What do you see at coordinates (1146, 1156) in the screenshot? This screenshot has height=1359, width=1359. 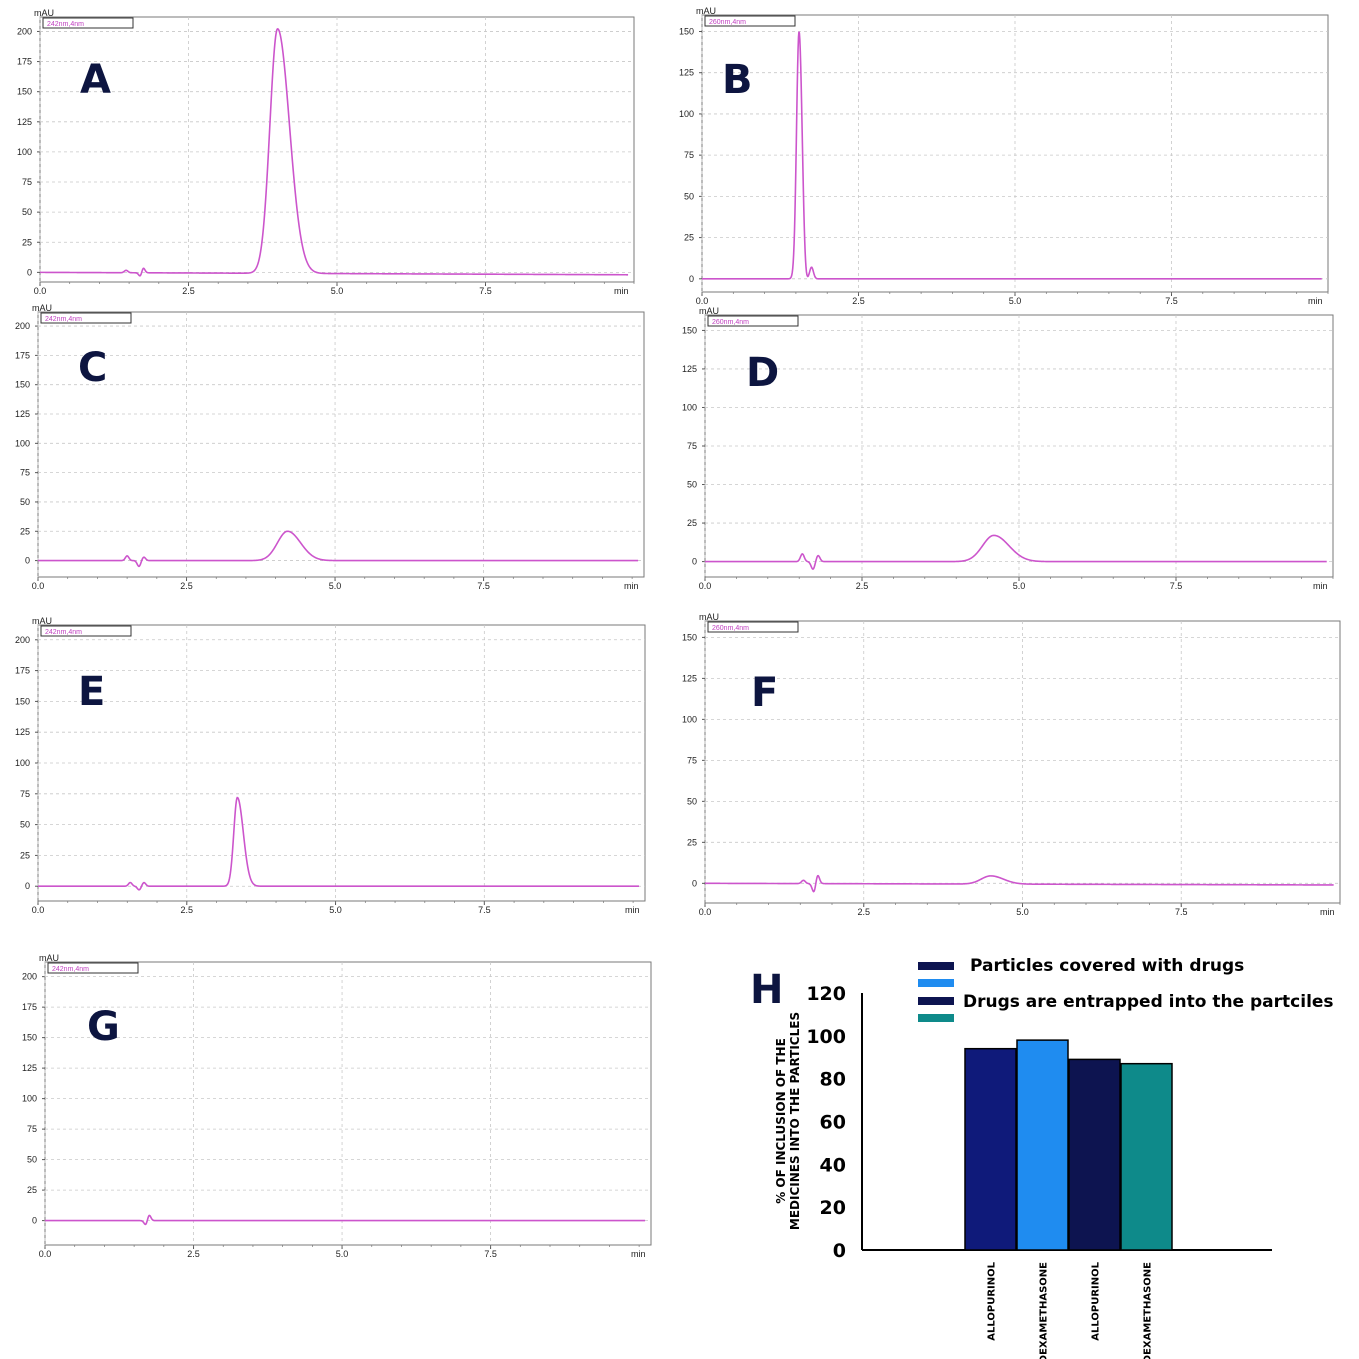 I see `bar` at bounding box center [1146, 1156].